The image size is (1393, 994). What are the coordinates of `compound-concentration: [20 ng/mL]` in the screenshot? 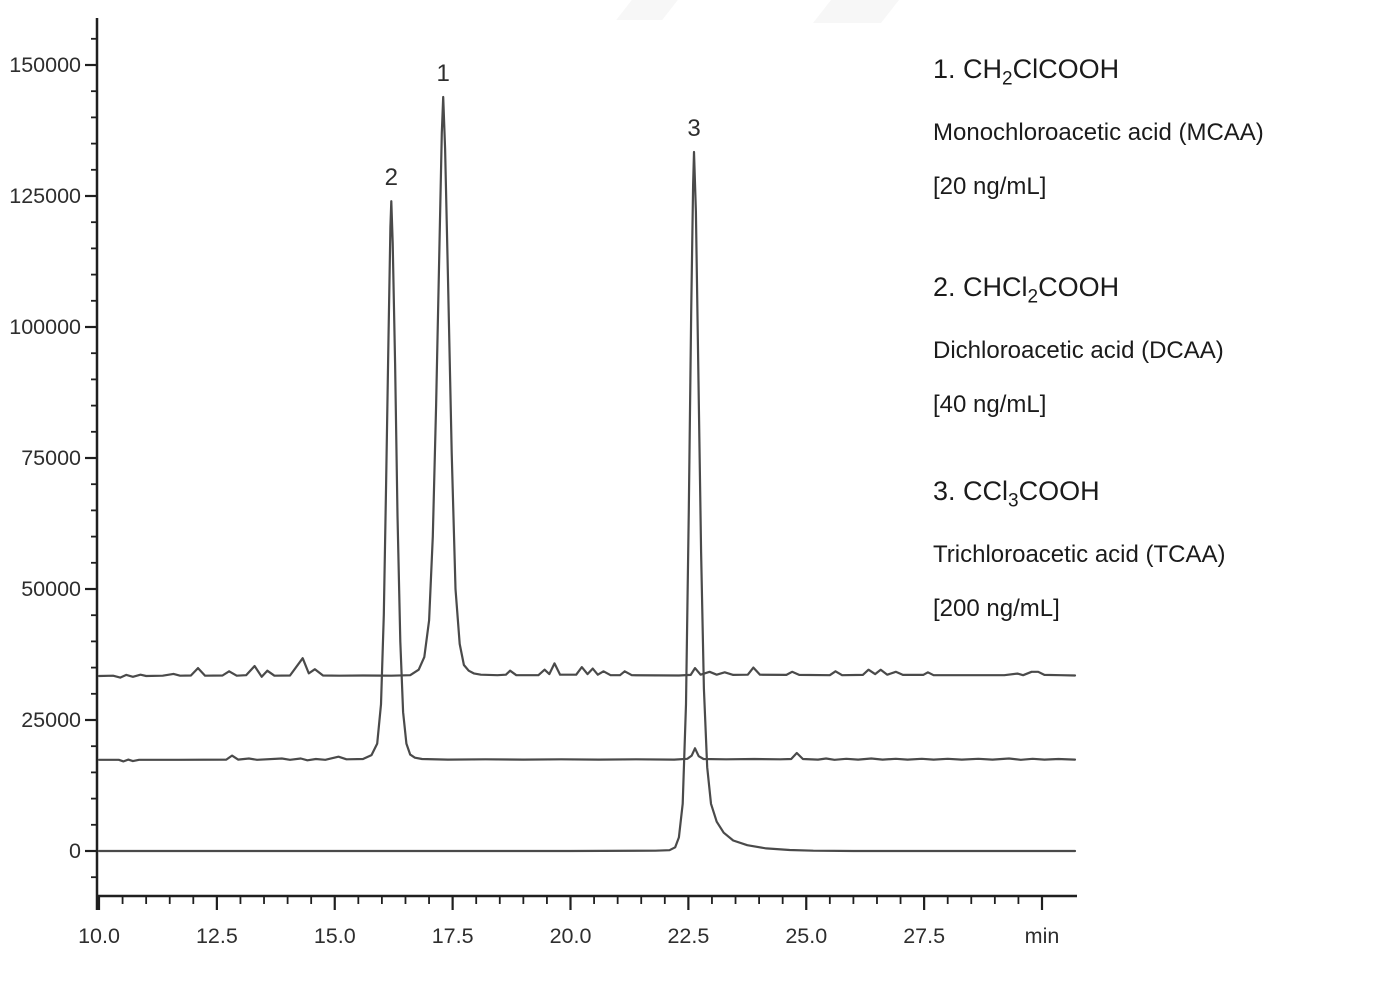 It's located at (990, 187).